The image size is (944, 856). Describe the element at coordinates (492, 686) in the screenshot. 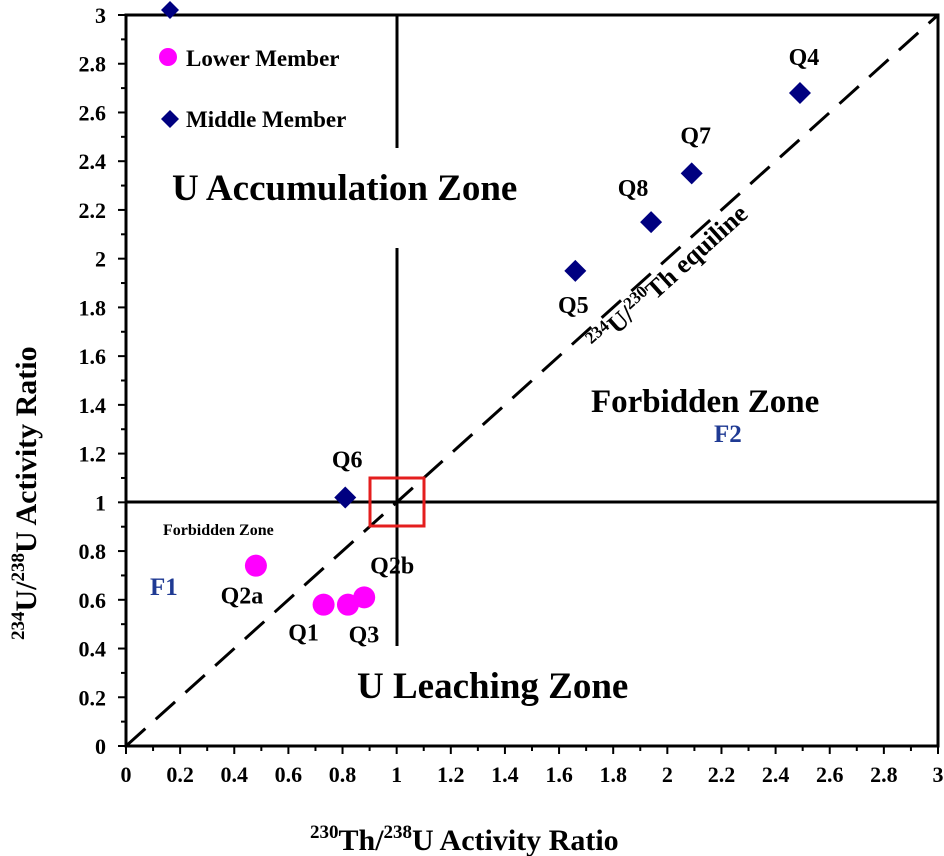

I see `zone-leaching-label: U Leaching Zone` at that location.